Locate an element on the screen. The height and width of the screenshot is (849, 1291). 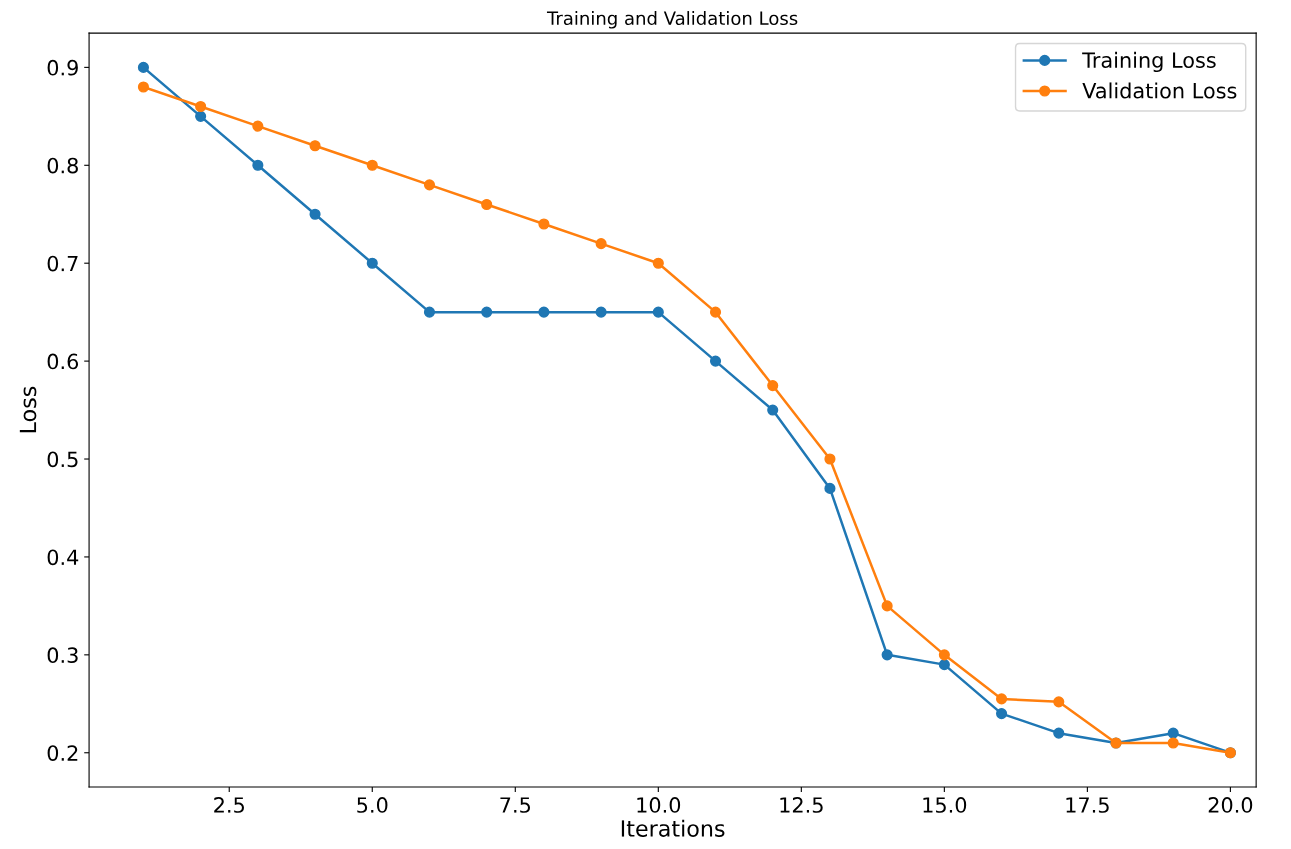
chart-title: Training and Validation Loss is located at coordinates (672, 20).